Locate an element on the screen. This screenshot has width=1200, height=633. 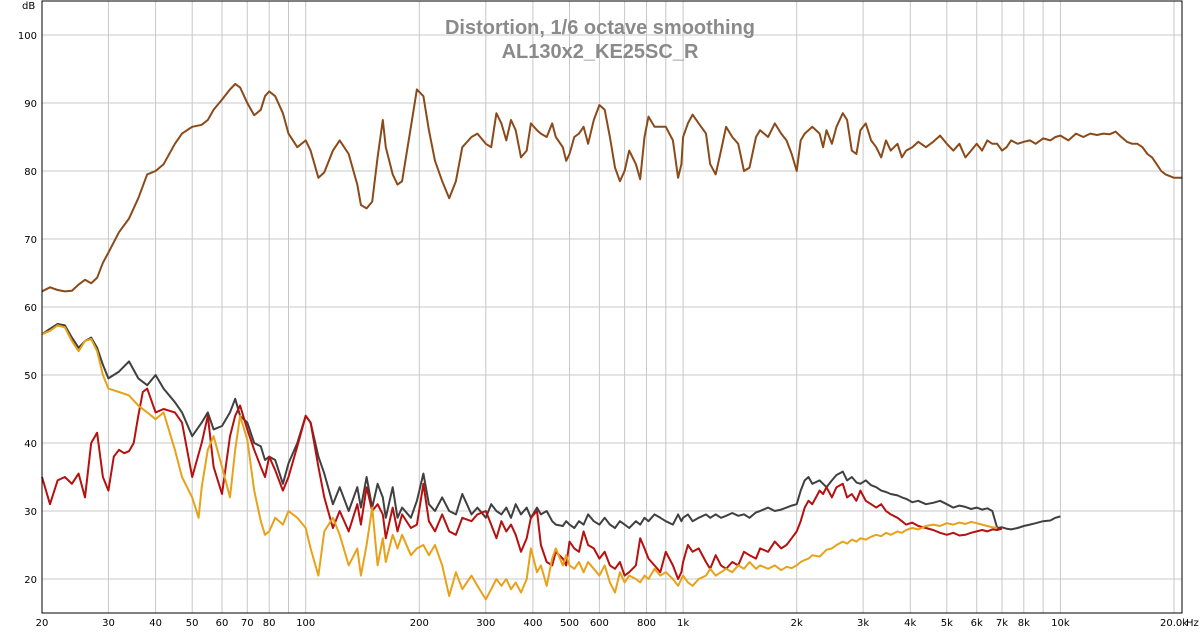
x-tick-label: 2k is located at coordinates (797, 623).